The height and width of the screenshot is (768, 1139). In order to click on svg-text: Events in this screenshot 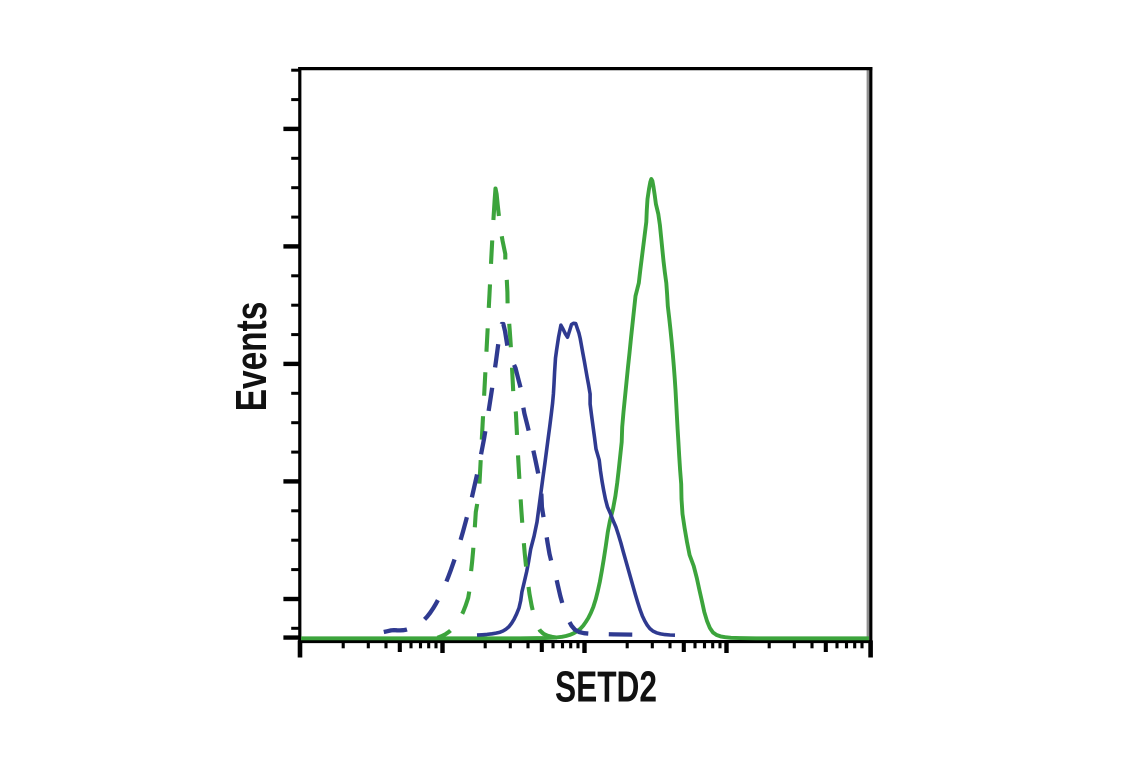, I will do `click(252, 357)`.